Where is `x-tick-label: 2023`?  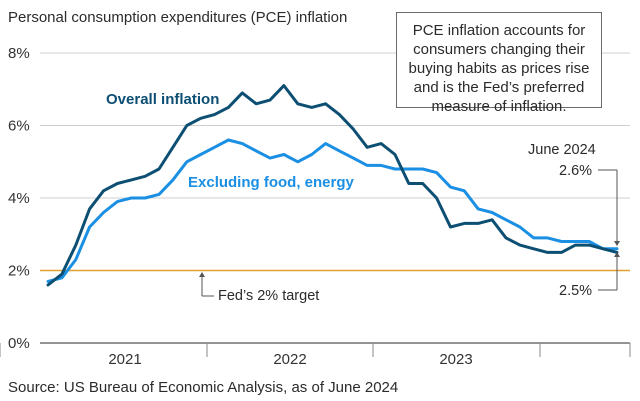 x-tick-label: 2023 is located at coordinates (455, 359).